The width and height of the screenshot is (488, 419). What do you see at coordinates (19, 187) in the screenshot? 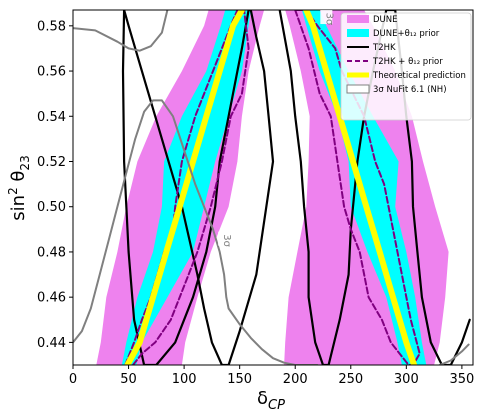
I see `y-axis-label: sin2 θ23` at bounding box center [19, 187].